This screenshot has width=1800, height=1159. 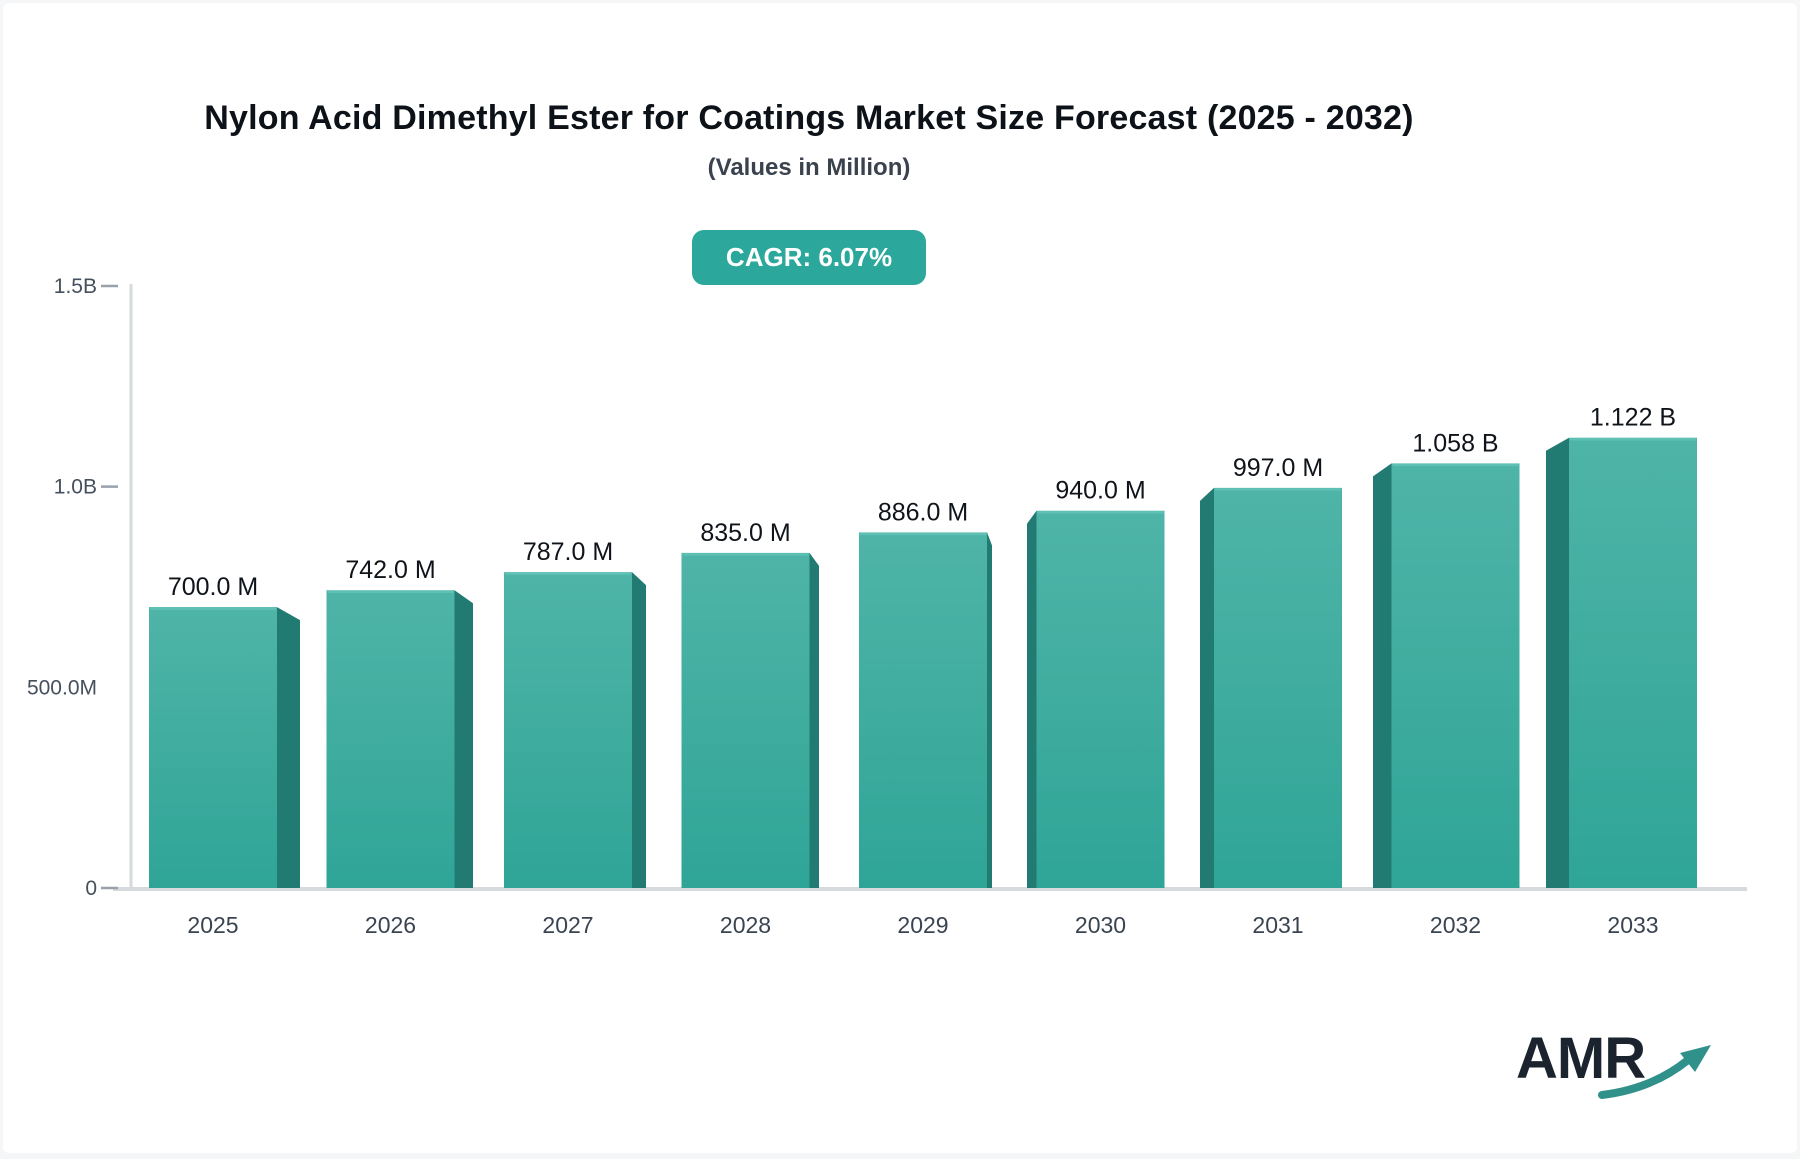 What do you see at coordinates (809, 257) in the screenshot?
I see `cagr-badge: CAGR: 6.07%` at bounding box center [809, 257].